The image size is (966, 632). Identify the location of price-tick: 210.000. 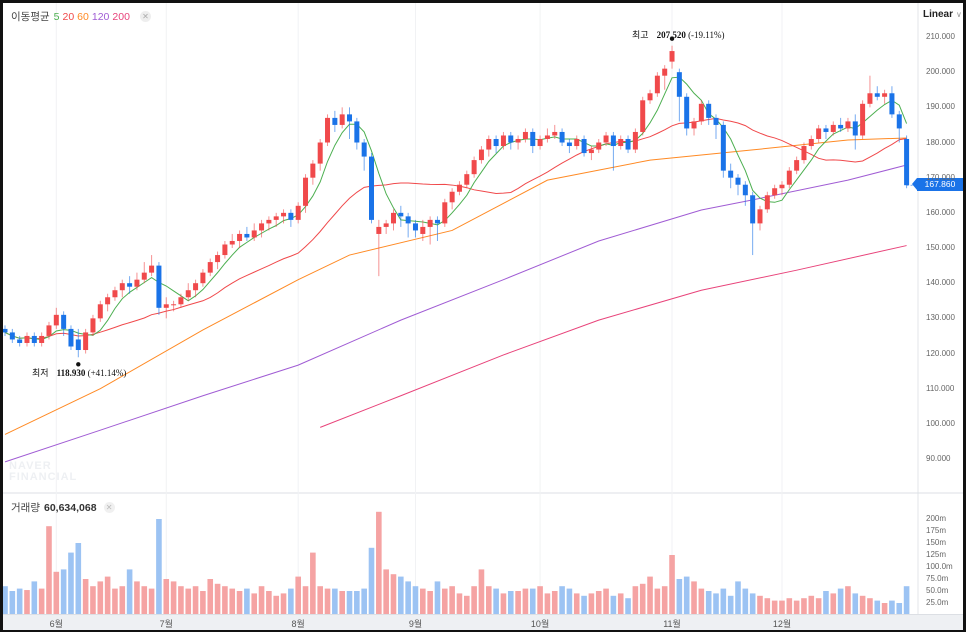
(940, 36).